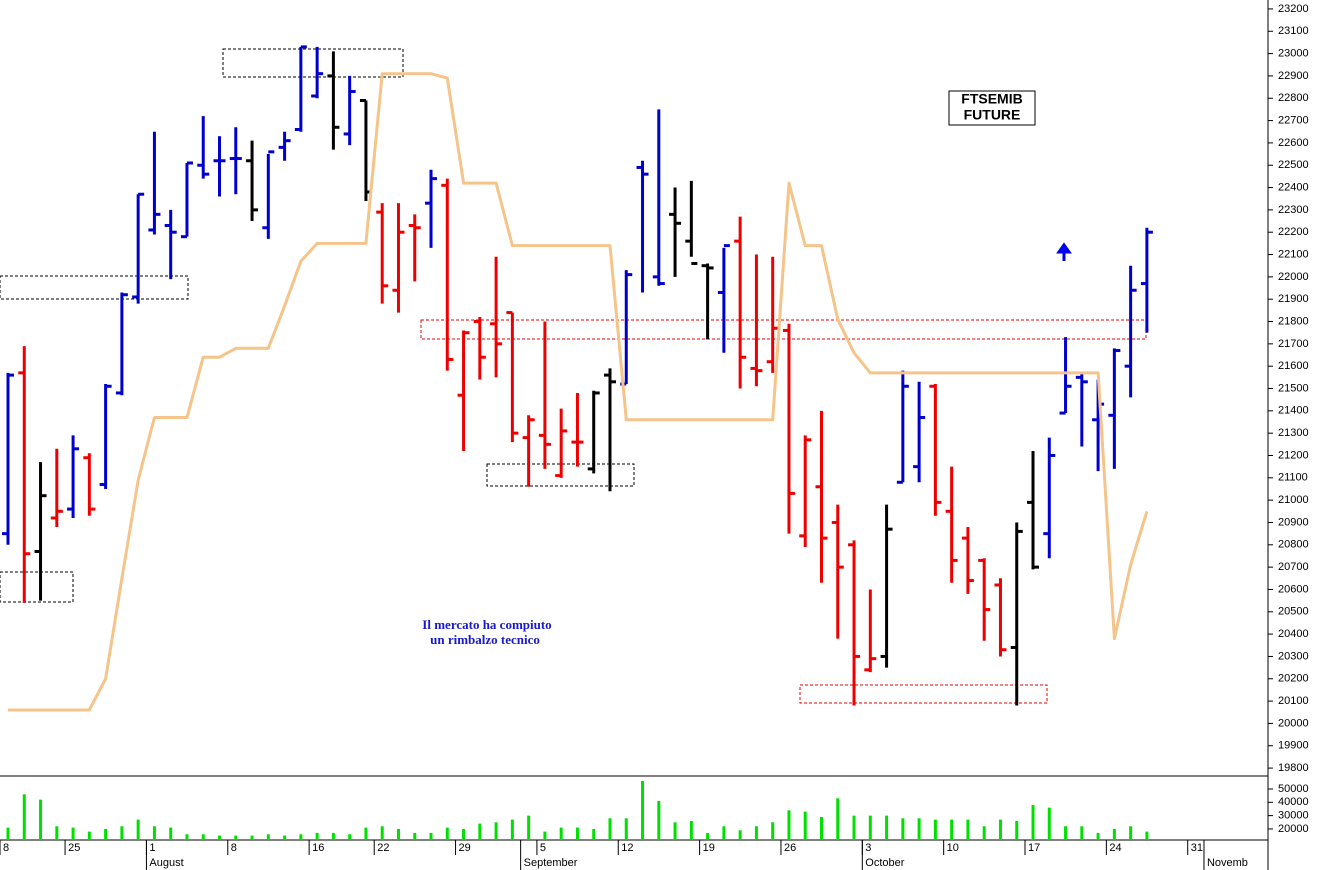  Describe the element at coordinates (1293, 321) in the screenshot. I see `y-tick-label: 21800` at that location.